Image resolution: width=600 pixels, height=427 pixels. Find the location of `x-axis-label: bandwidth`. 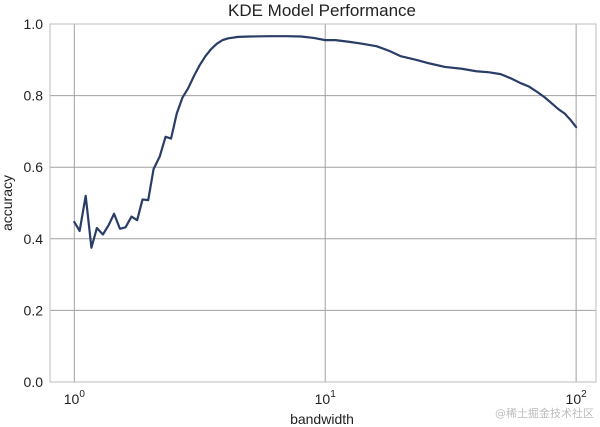

x-axis-label: bandwidth is located at coordinates (322, 419).